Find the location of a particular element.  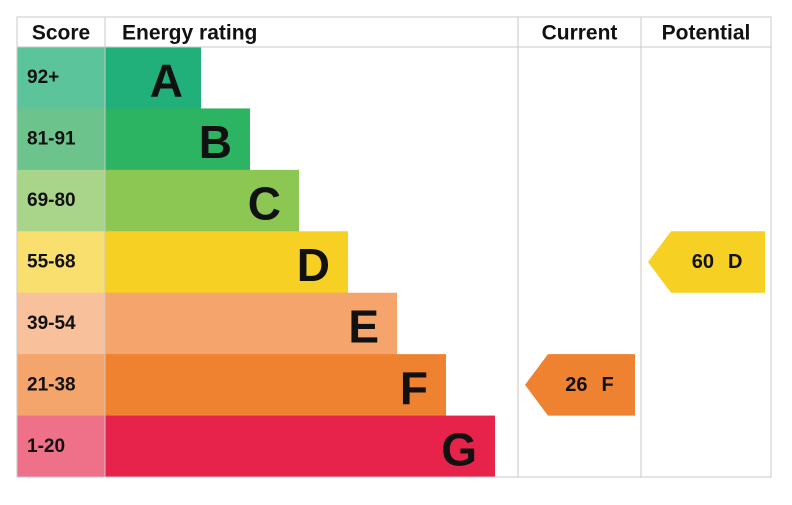

potential-arrow is located at coordinates (706, 262).